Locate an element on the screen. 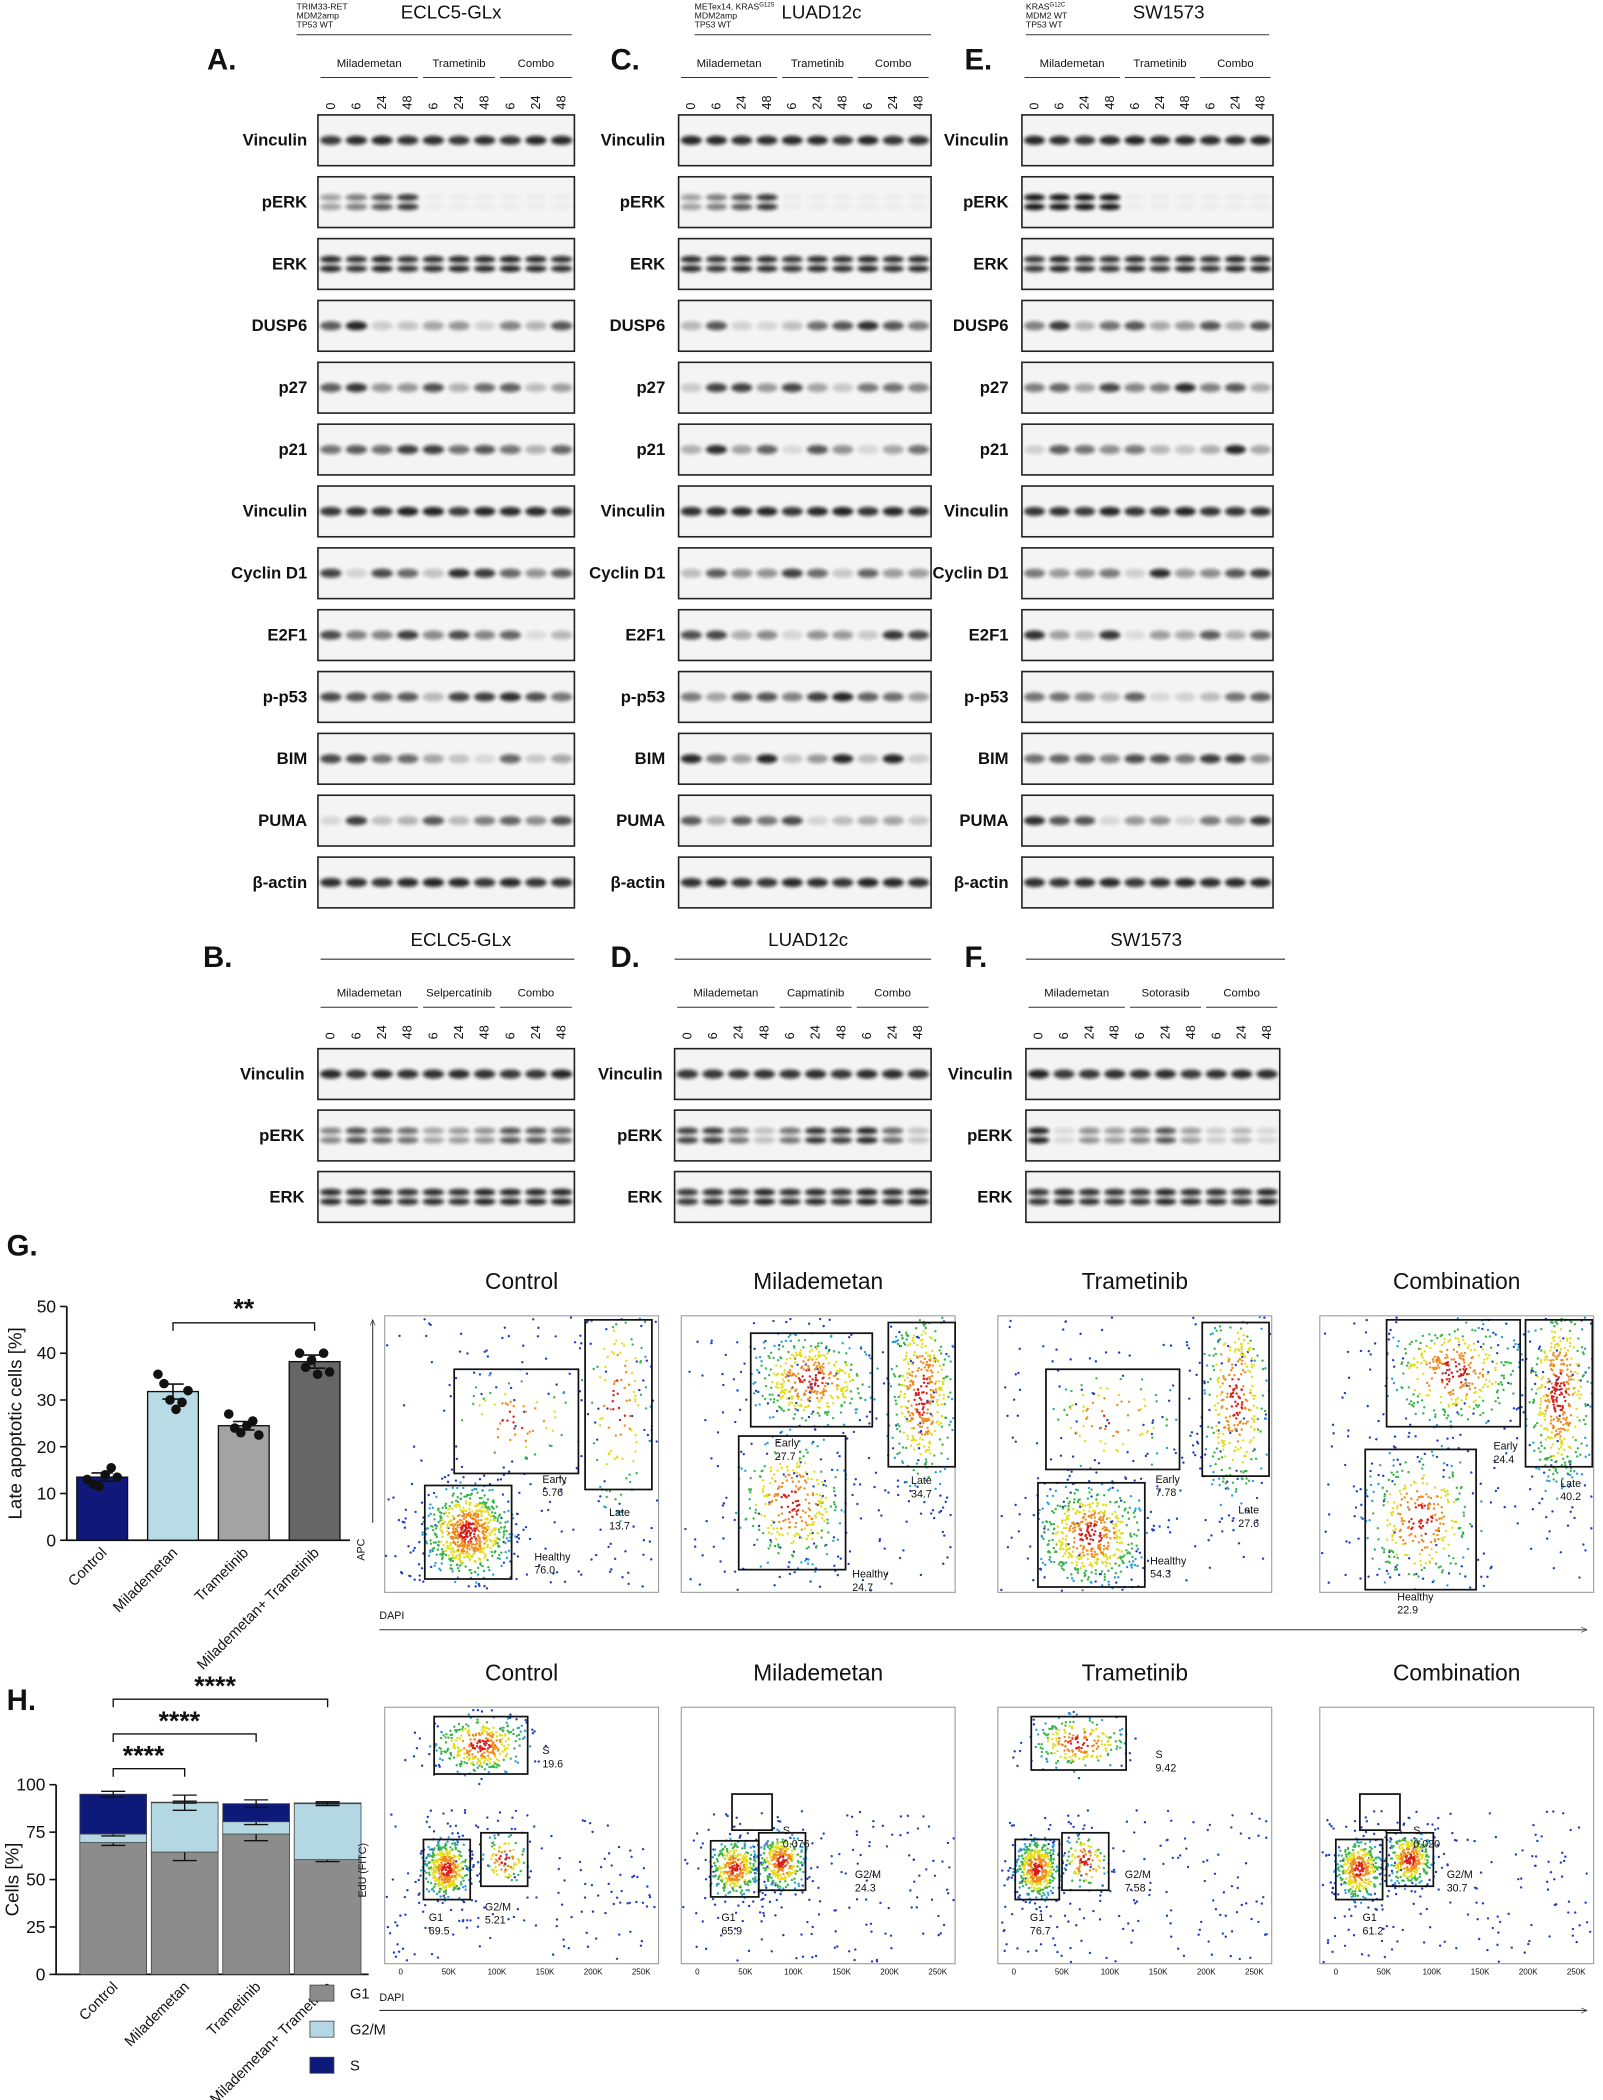 This screenshot has width=1603, height=2100. protein-label: DUSP6 is located at coordinates (981, 325).